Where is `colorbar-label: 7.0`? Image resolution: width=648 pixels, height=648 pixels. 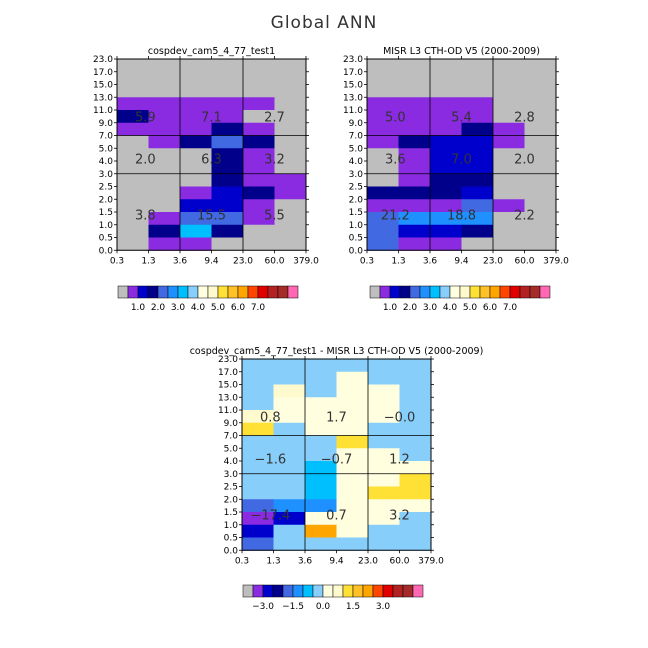
colorbar-label: 7.0 is located at coordinates (510, 308).